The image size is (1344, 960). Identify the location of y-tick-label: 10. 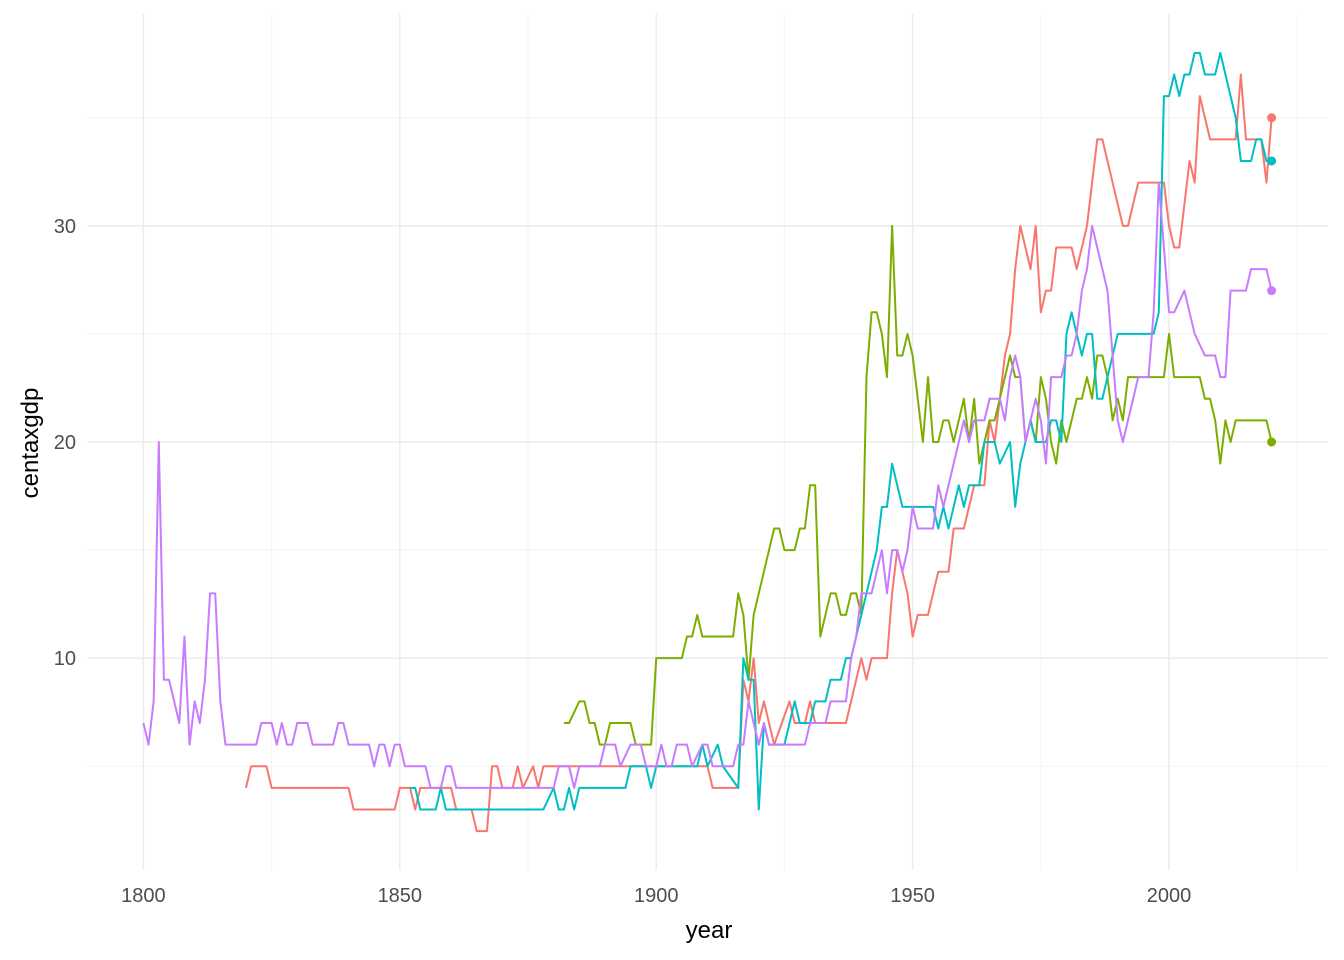
(65, 659).